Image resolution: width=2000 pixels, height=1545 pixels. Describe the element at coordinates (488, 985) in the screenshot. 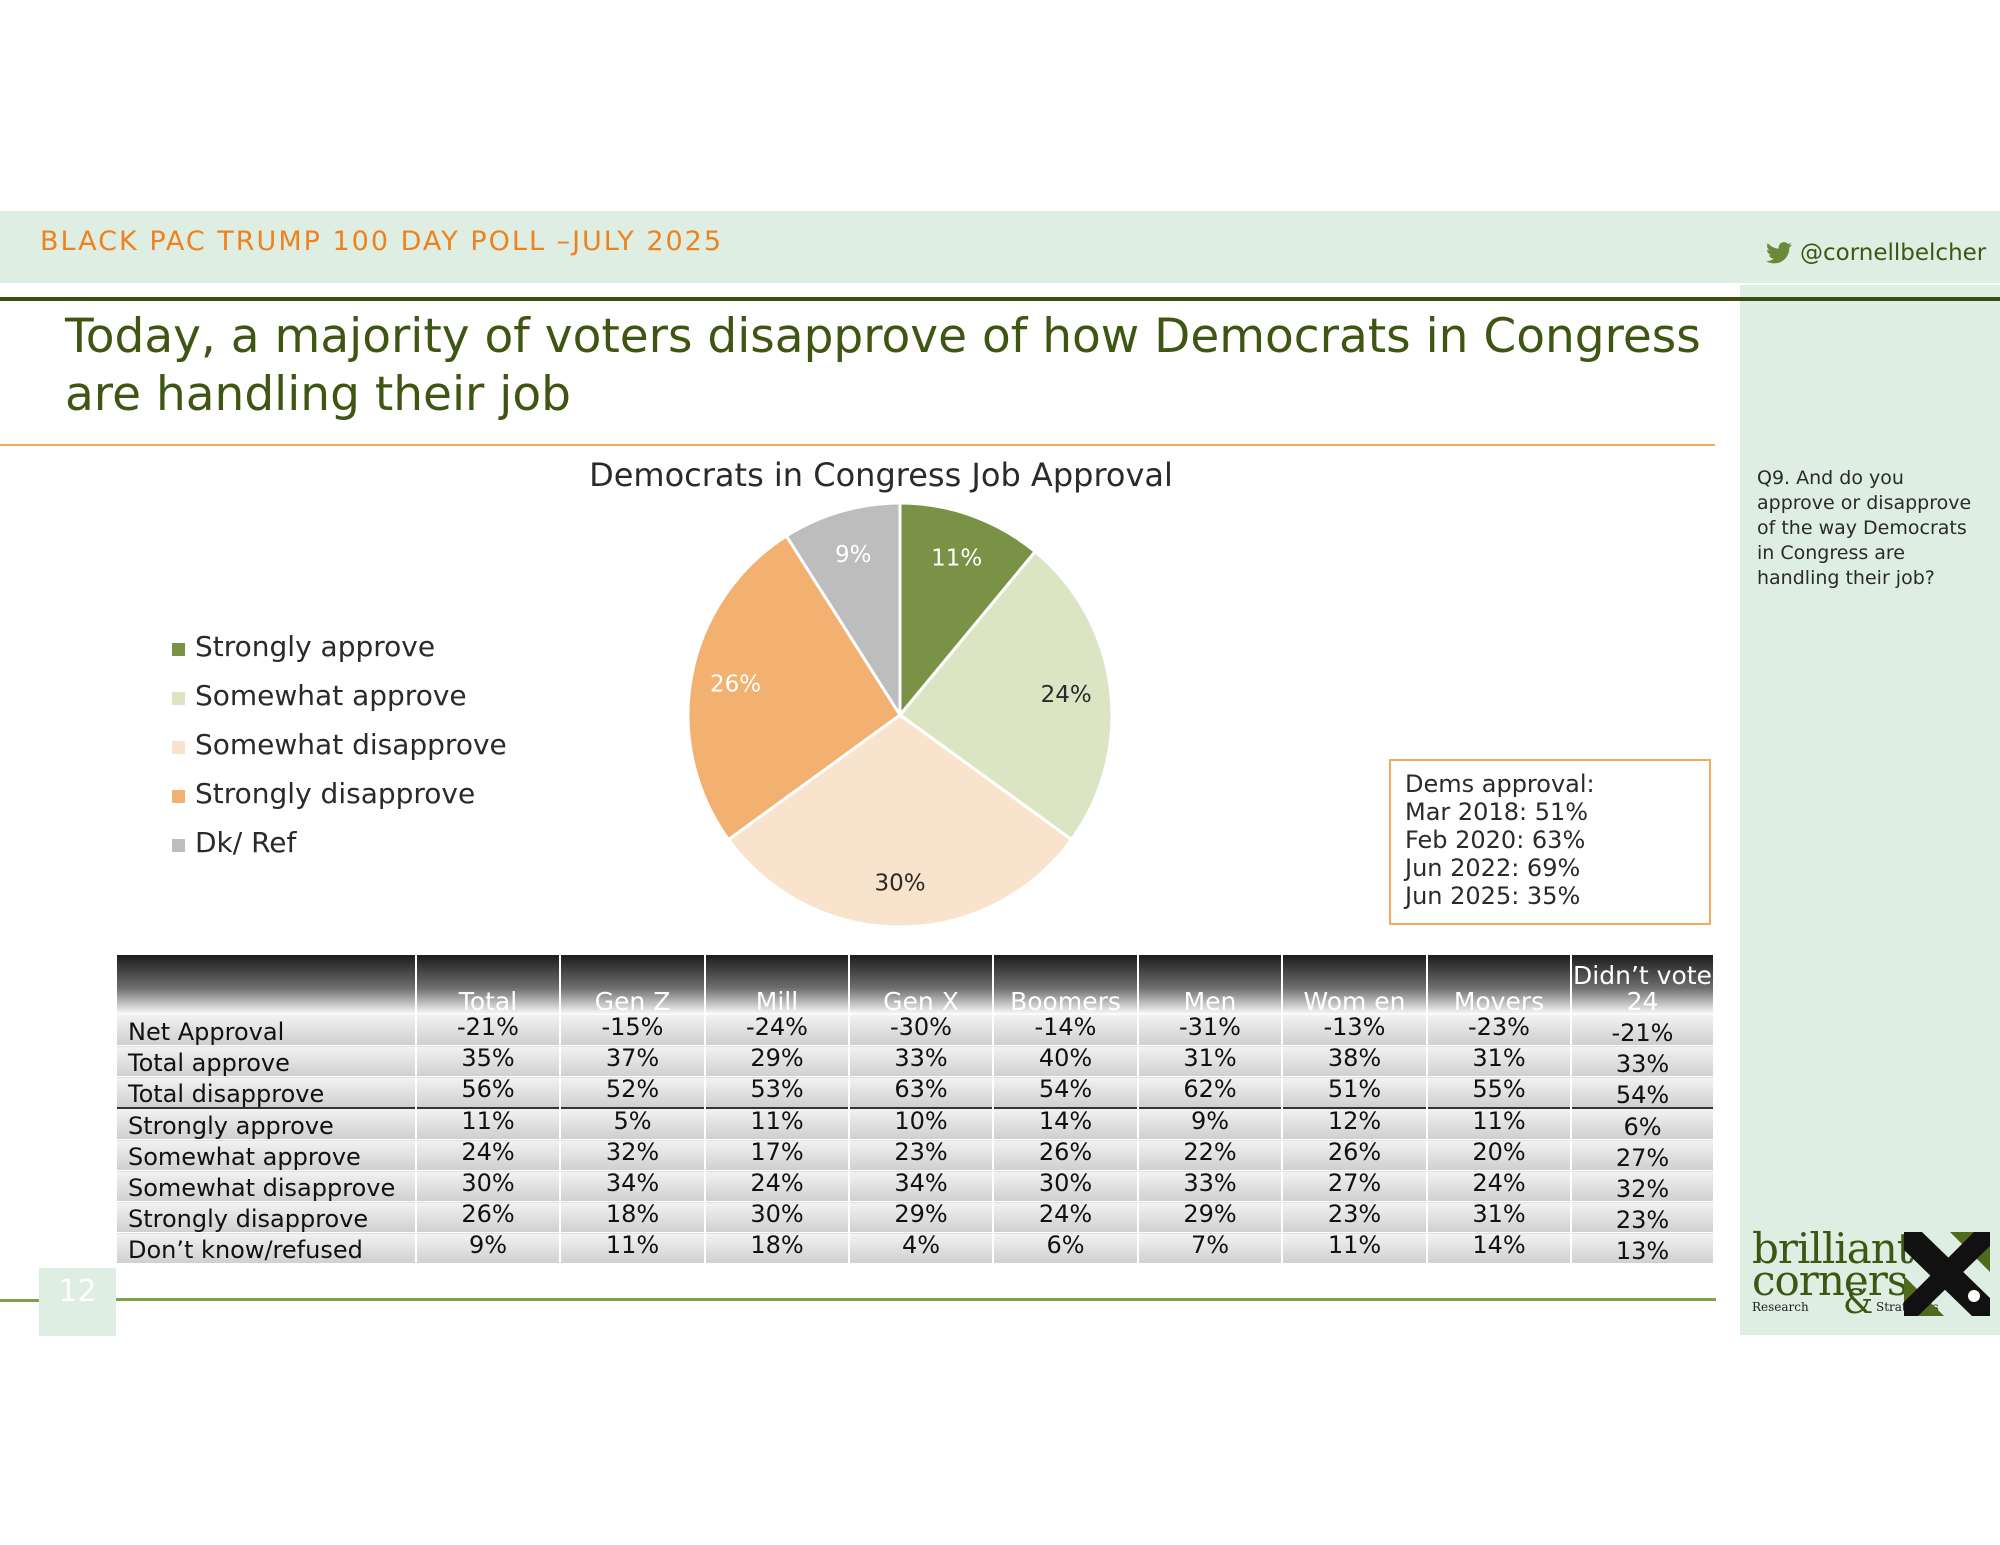

I see `column-header: Total` at that location.